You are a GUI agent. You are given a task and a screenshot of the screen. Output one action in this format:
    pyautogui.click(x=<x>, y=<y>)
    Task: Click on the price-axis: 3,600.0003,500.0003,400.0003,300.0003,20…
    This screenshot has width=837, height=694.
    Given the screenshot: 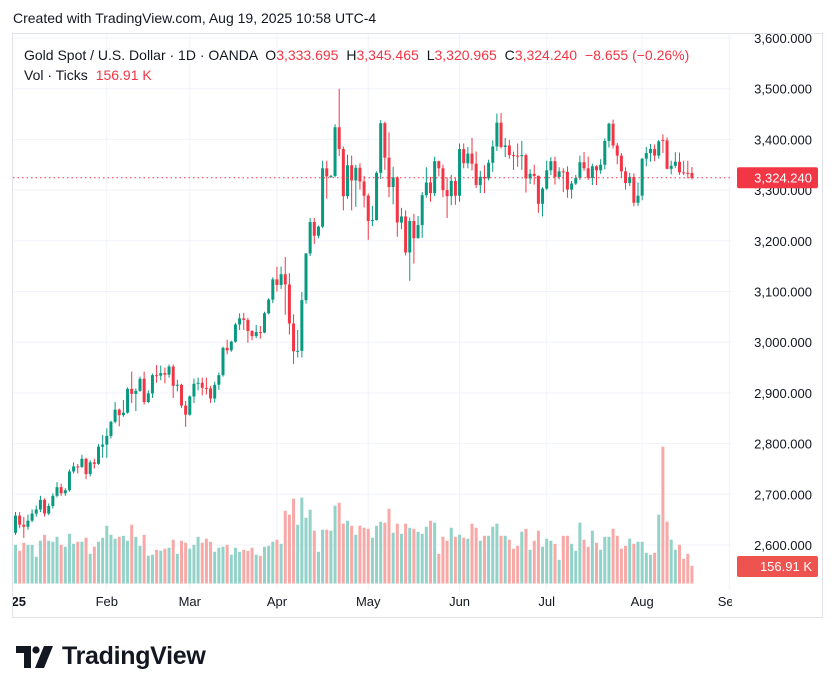 What is the action you would take?
    pyautogui.click(x=783, y=292)
    